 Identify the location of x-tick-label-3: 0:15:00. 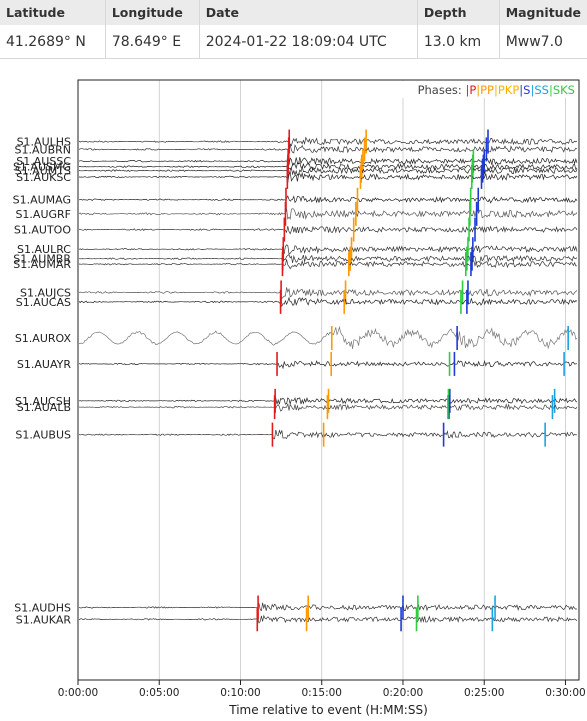
(321, 693).